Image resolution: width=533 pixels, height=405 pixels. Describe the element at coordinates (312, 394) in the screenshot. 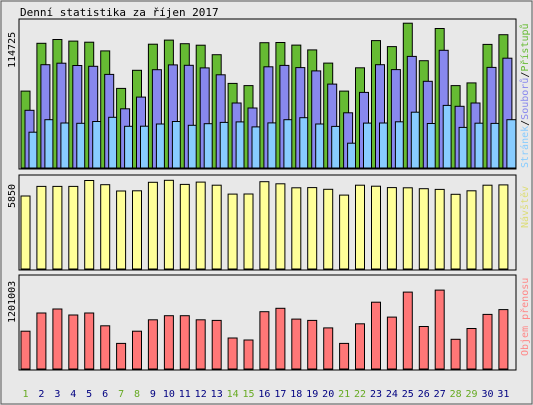

I see `x-tick-label-19: 19` at that location.